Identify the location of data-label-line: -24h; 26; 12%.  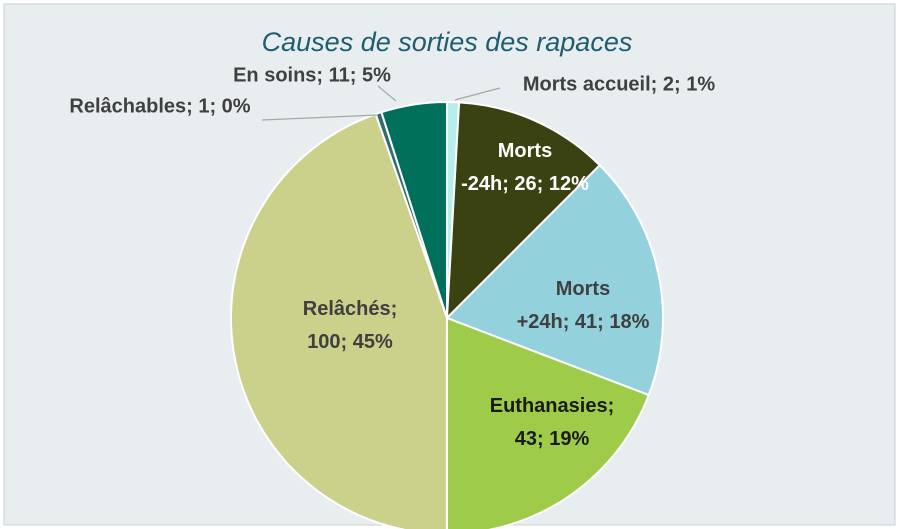
(525, 184).